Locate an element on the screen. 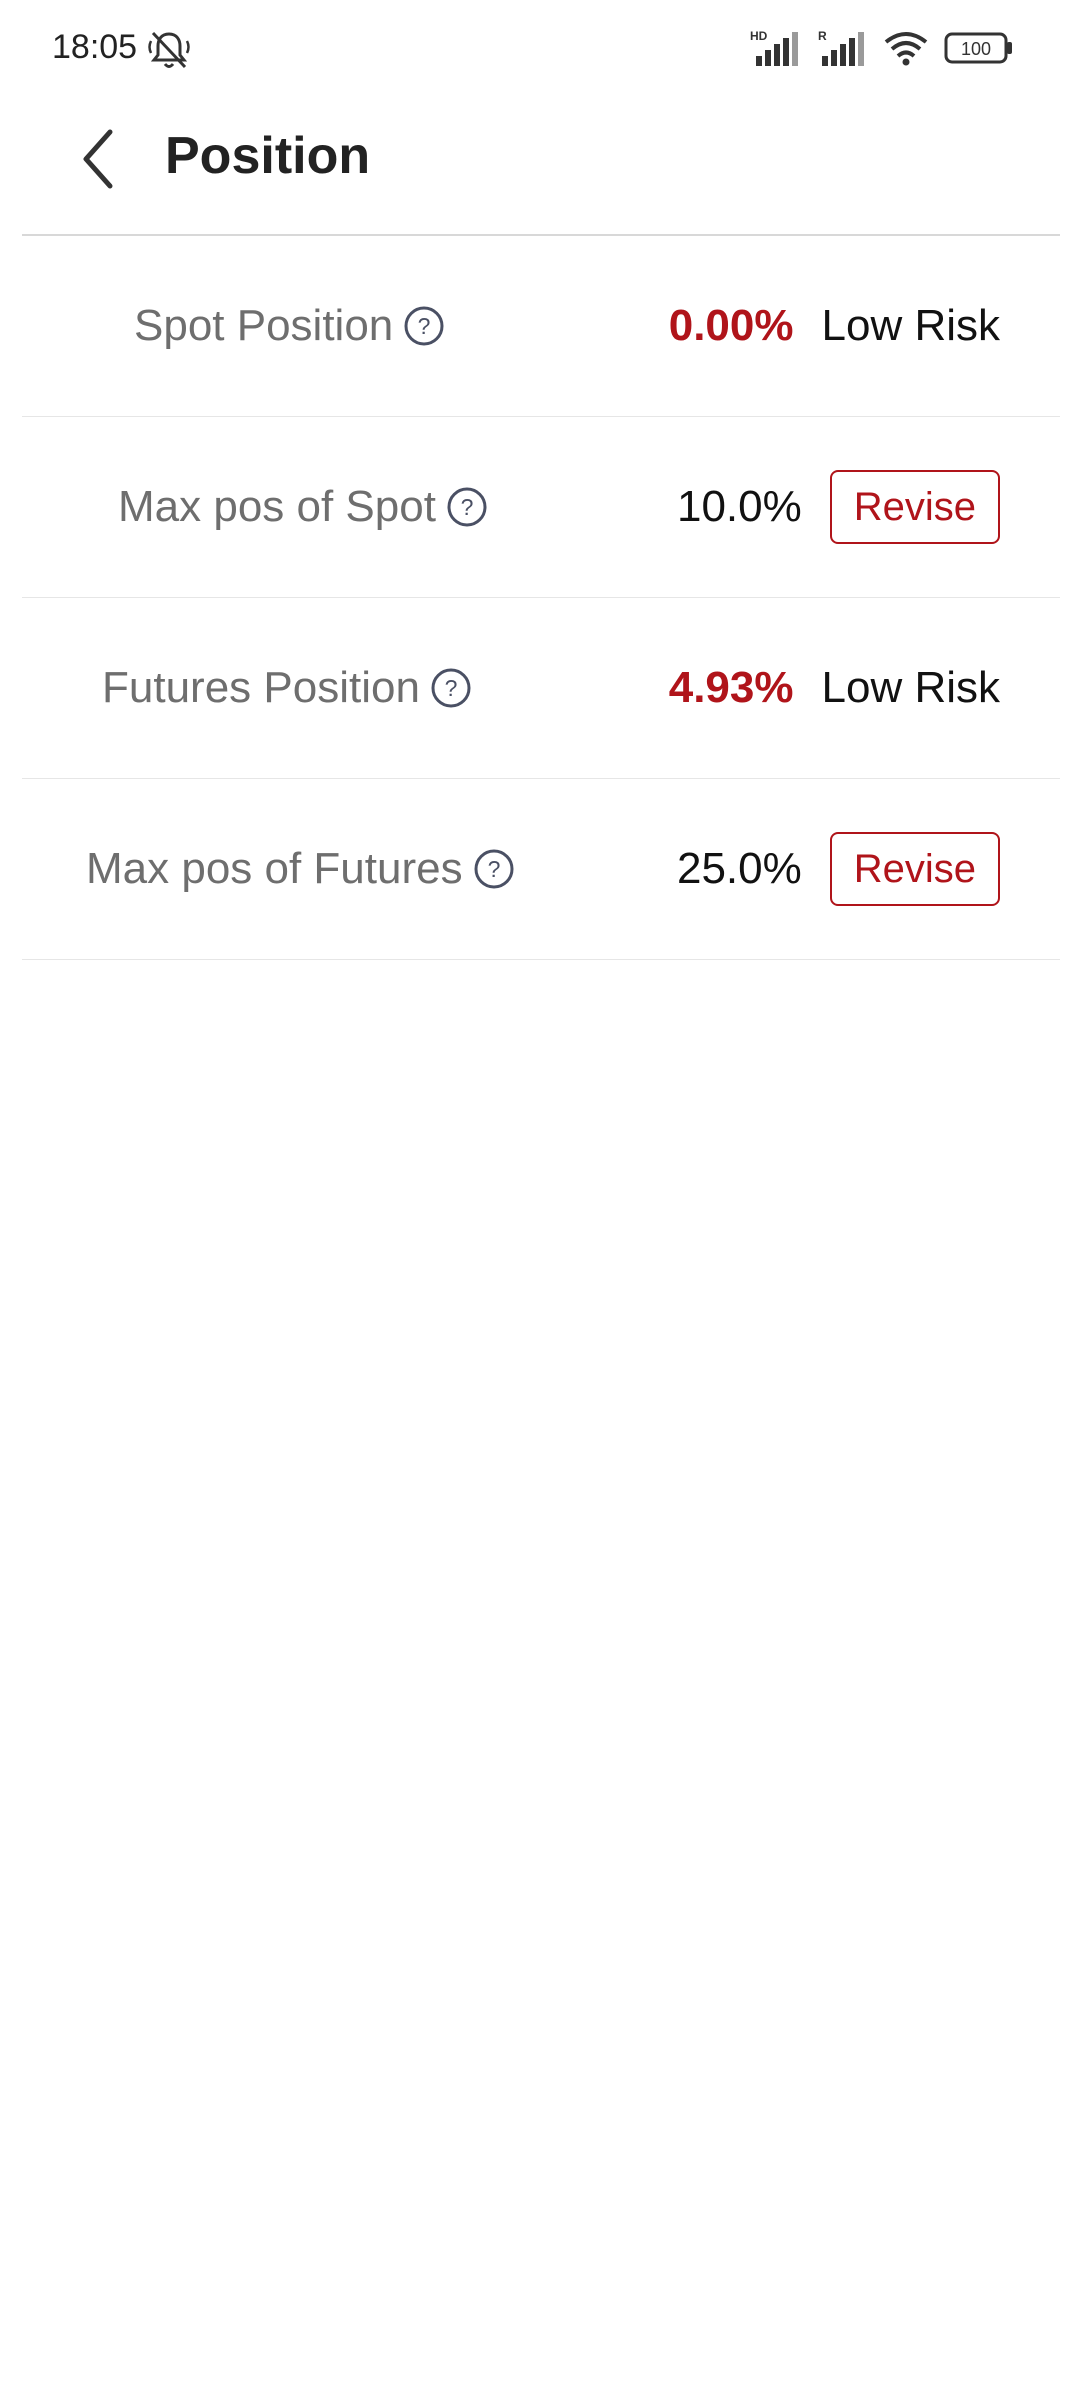  spot-position-label: Spot Position is located at coordinates (264, 325).